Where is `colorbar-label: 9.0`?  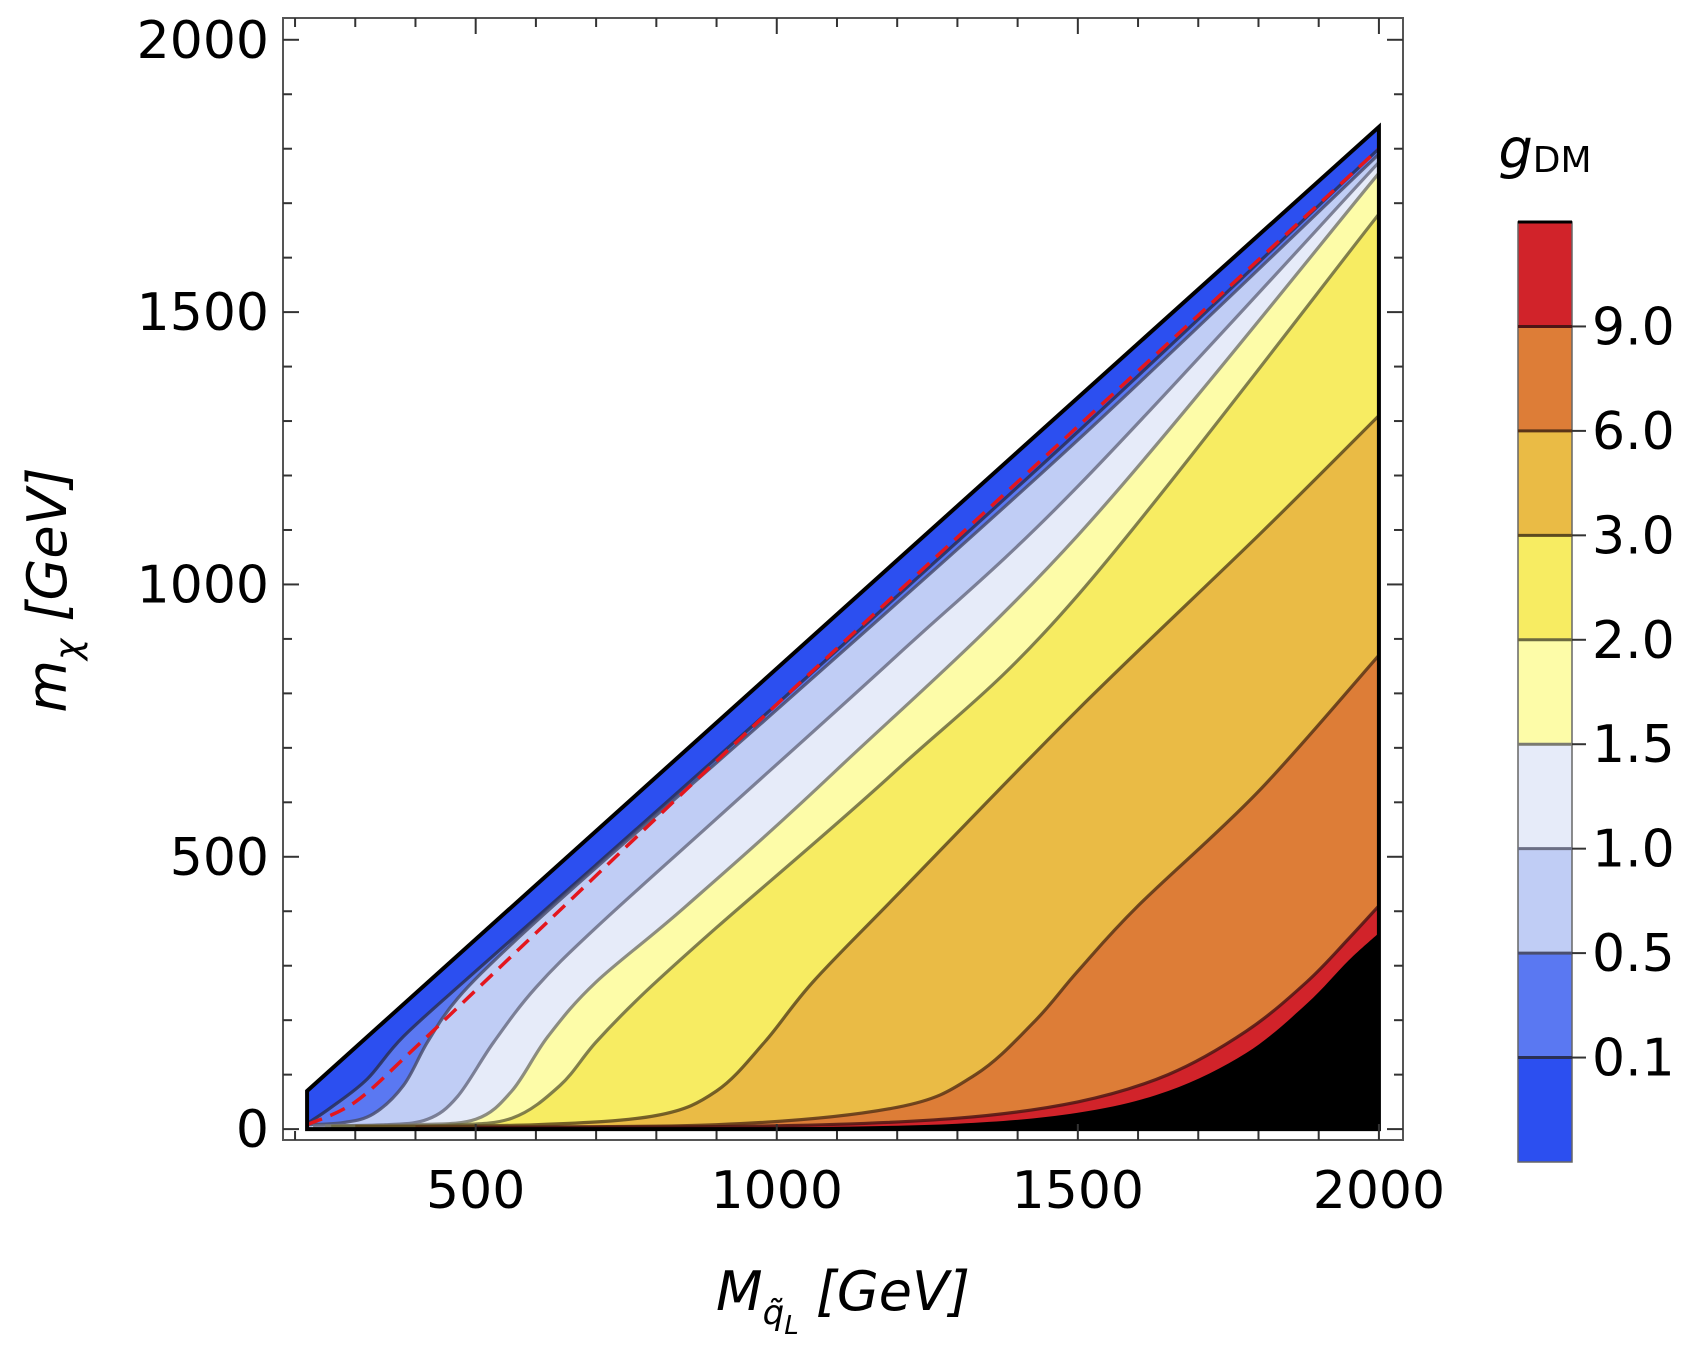 colorbar-label: 9.0 is located at coordinates (1633, 327).